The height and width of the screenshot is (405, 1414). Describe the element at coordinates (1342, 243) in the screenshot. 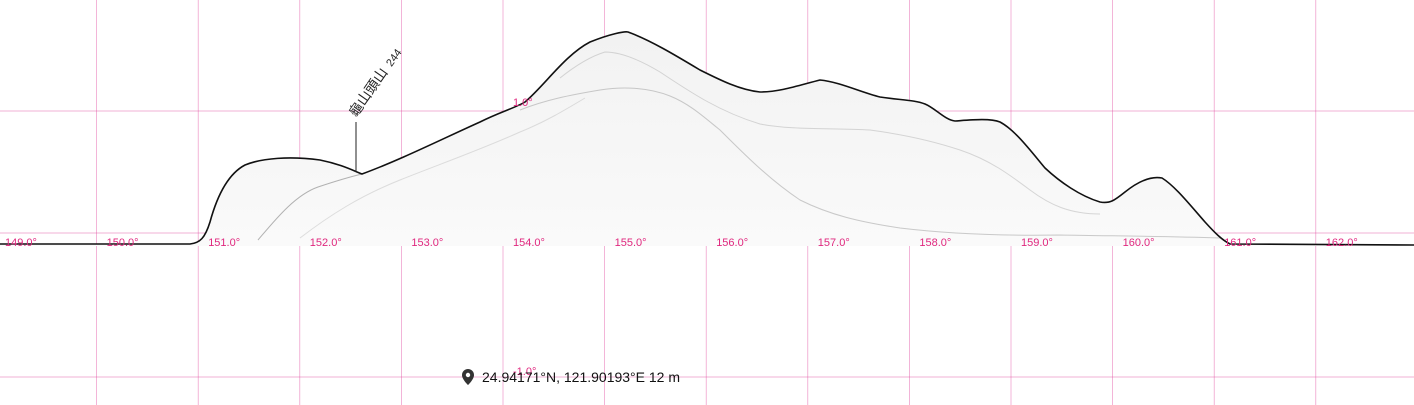

I see `x-tick-label: 162.0°` at that location.